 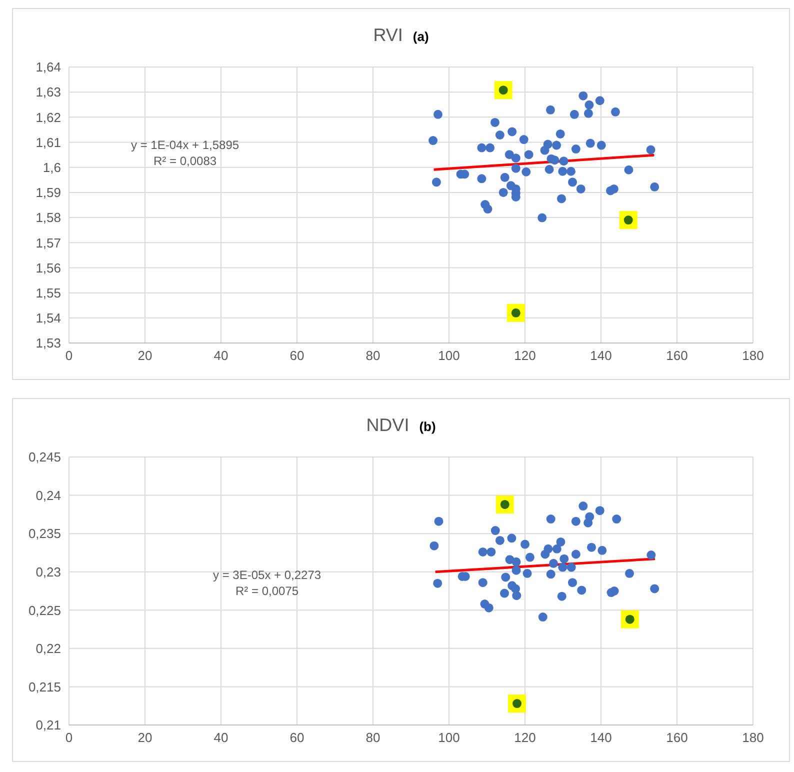 I want to click on y-tick-label: 0,245, so click(x=44, y=457).